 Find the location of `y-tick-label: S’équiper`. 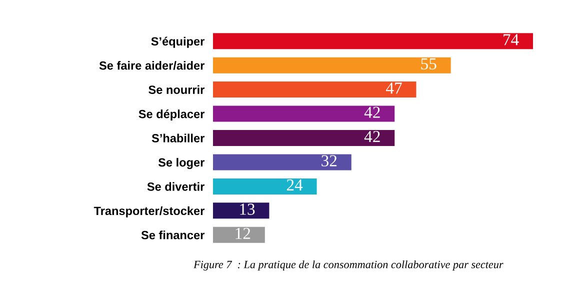

y-tick-label: S’équiper is located at coordinates (177, 42).